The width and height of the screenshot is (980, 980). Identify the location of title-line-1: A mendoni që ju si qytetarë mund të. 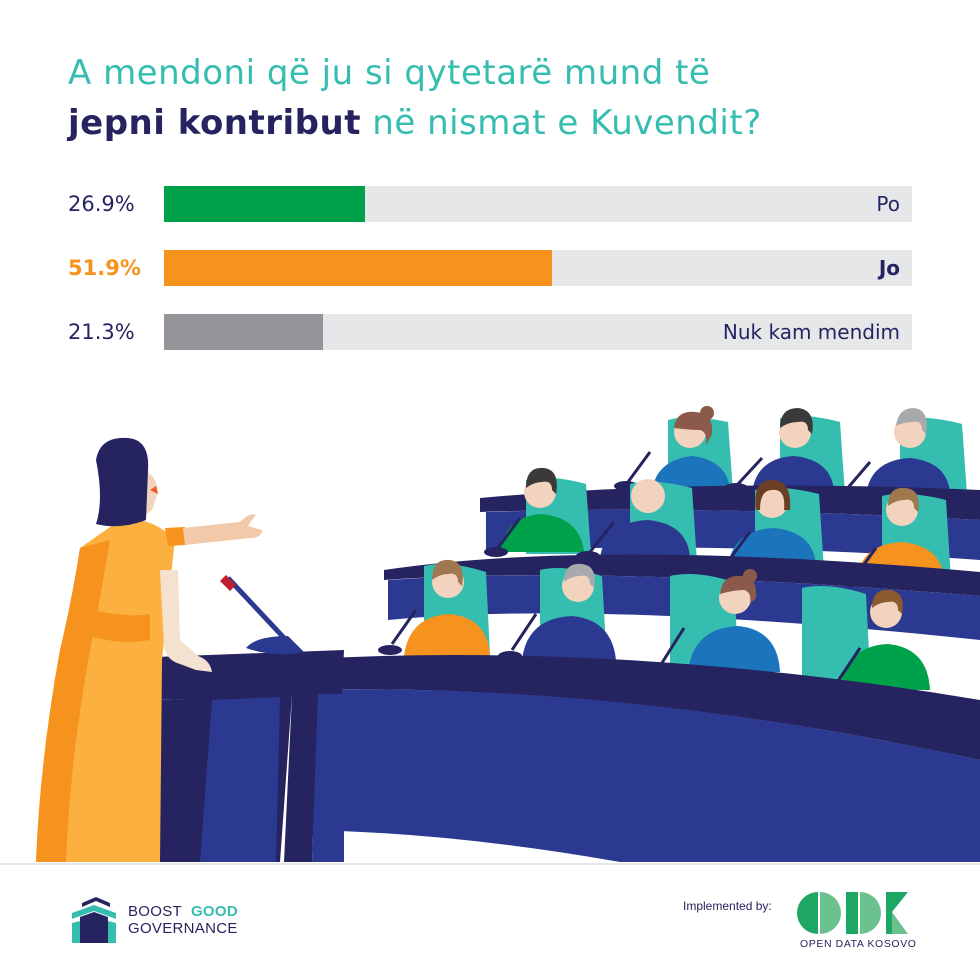
(389, 73).